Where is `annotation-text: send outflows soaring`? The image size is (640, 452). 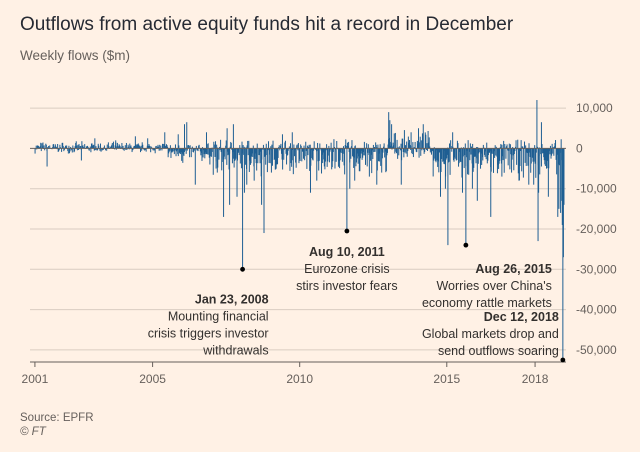
annotation-text: send outflows soaring is located at coordinates (498, 351).